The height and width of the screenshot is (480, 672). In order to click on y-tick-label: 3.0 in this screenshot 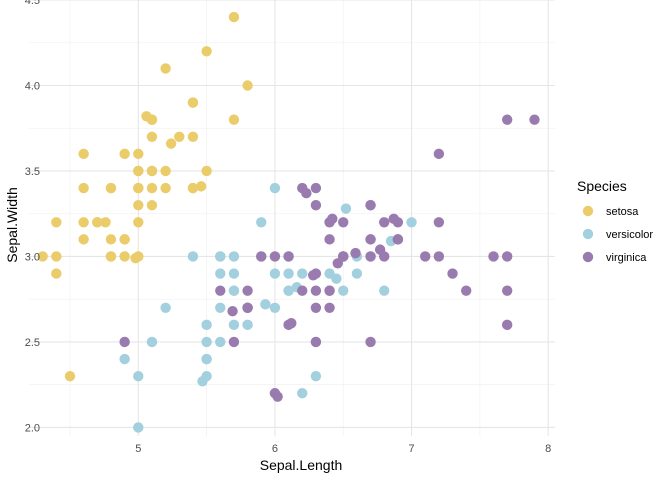, I will do `click(32, 257)`.